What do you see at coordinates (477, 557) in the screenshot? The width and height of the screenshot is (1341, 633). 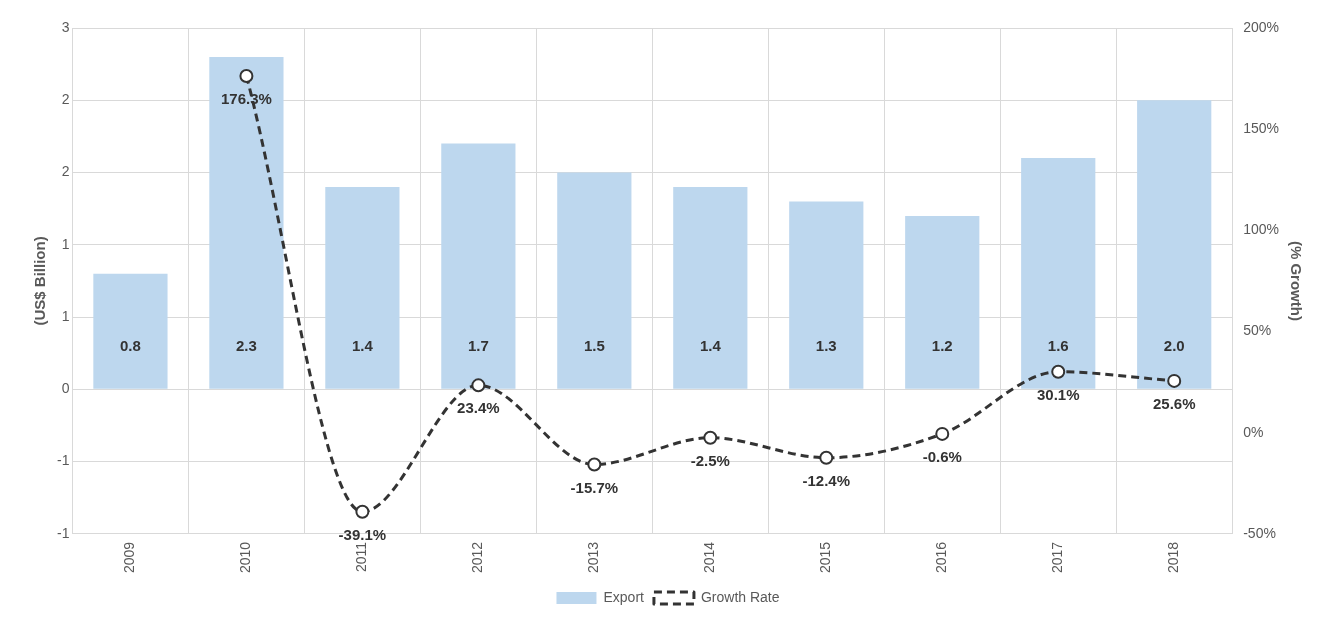 I see `x-tick-label: 2012` at bounding box center [477, 557].